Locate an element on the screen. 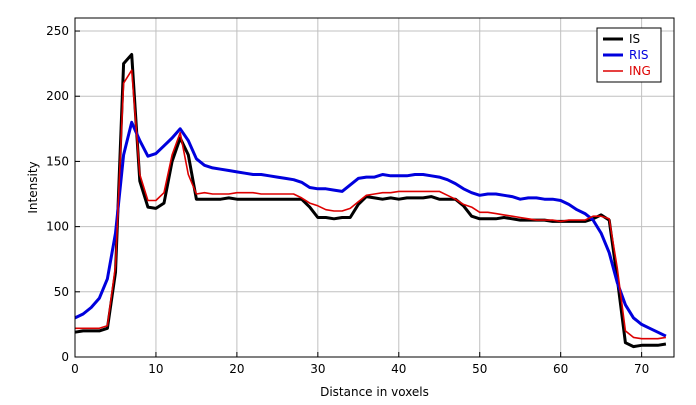 The width and height of the screenshot is (696, 405). legend-label-is: IS is located at coordinates (634, 39).